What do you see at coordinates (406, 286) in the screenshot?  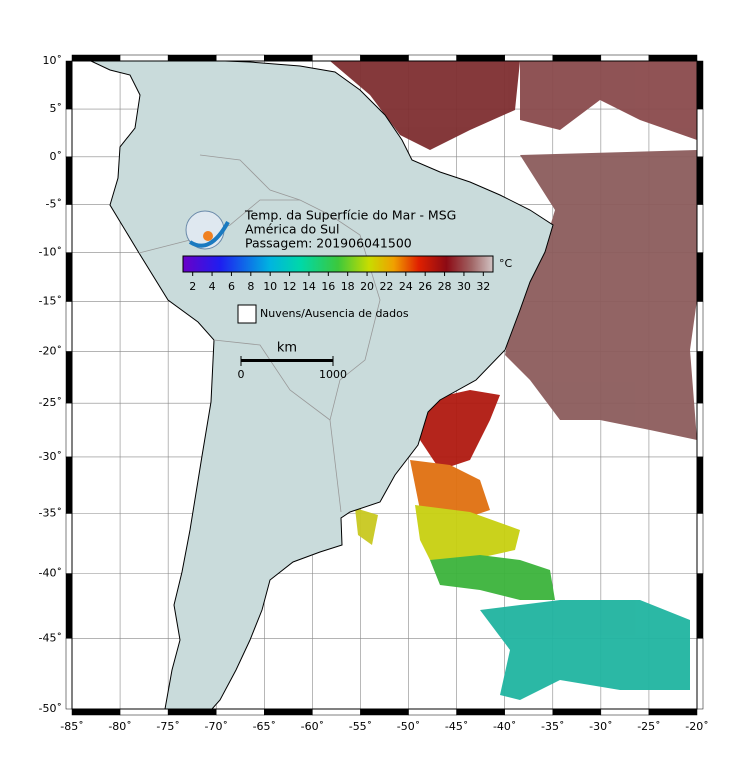 I see `colorbar-tick-label: 24` at bounding box center [406, 286].